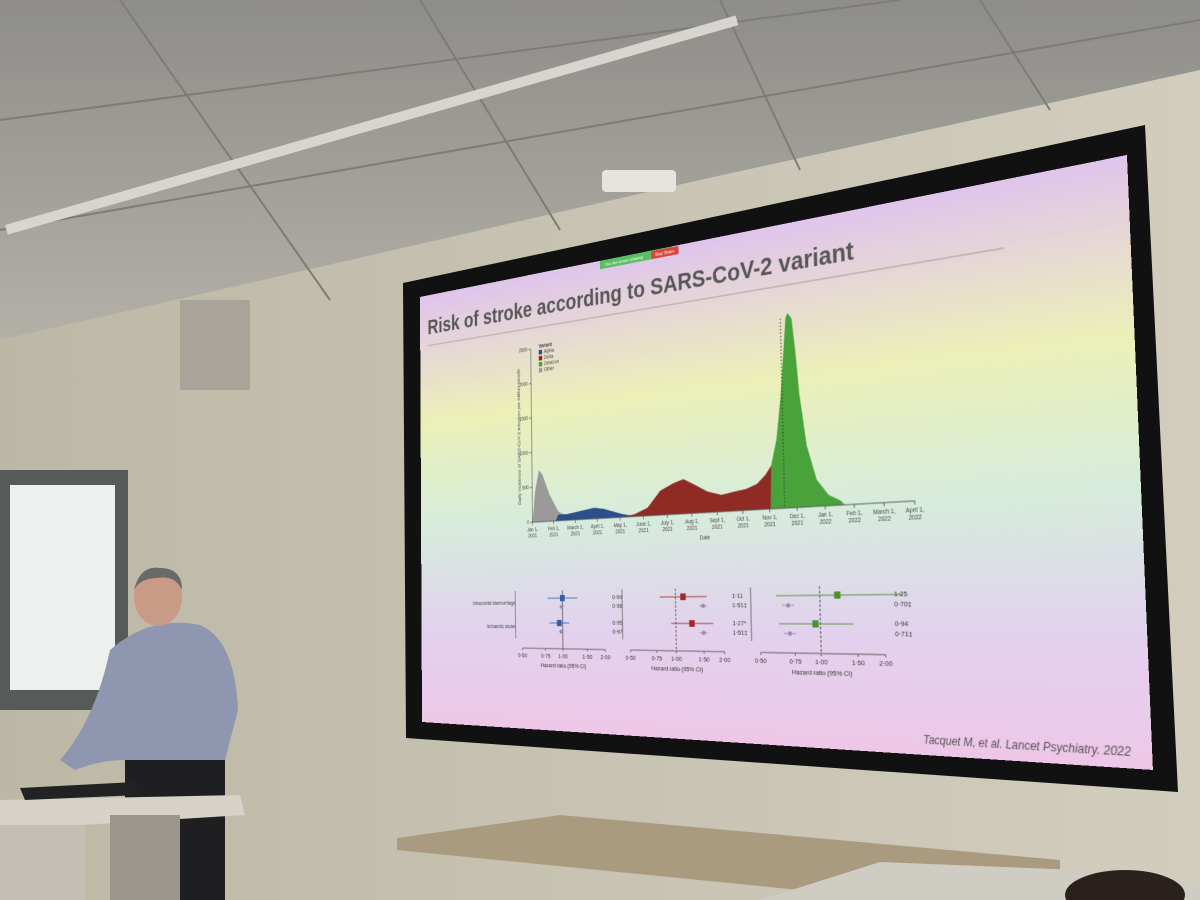 The image size is (1200, 900). What do you see at coordinates (705, 537) in the screenshot?
I see `x-axis-label: Date` at bounding box center [705, 537].